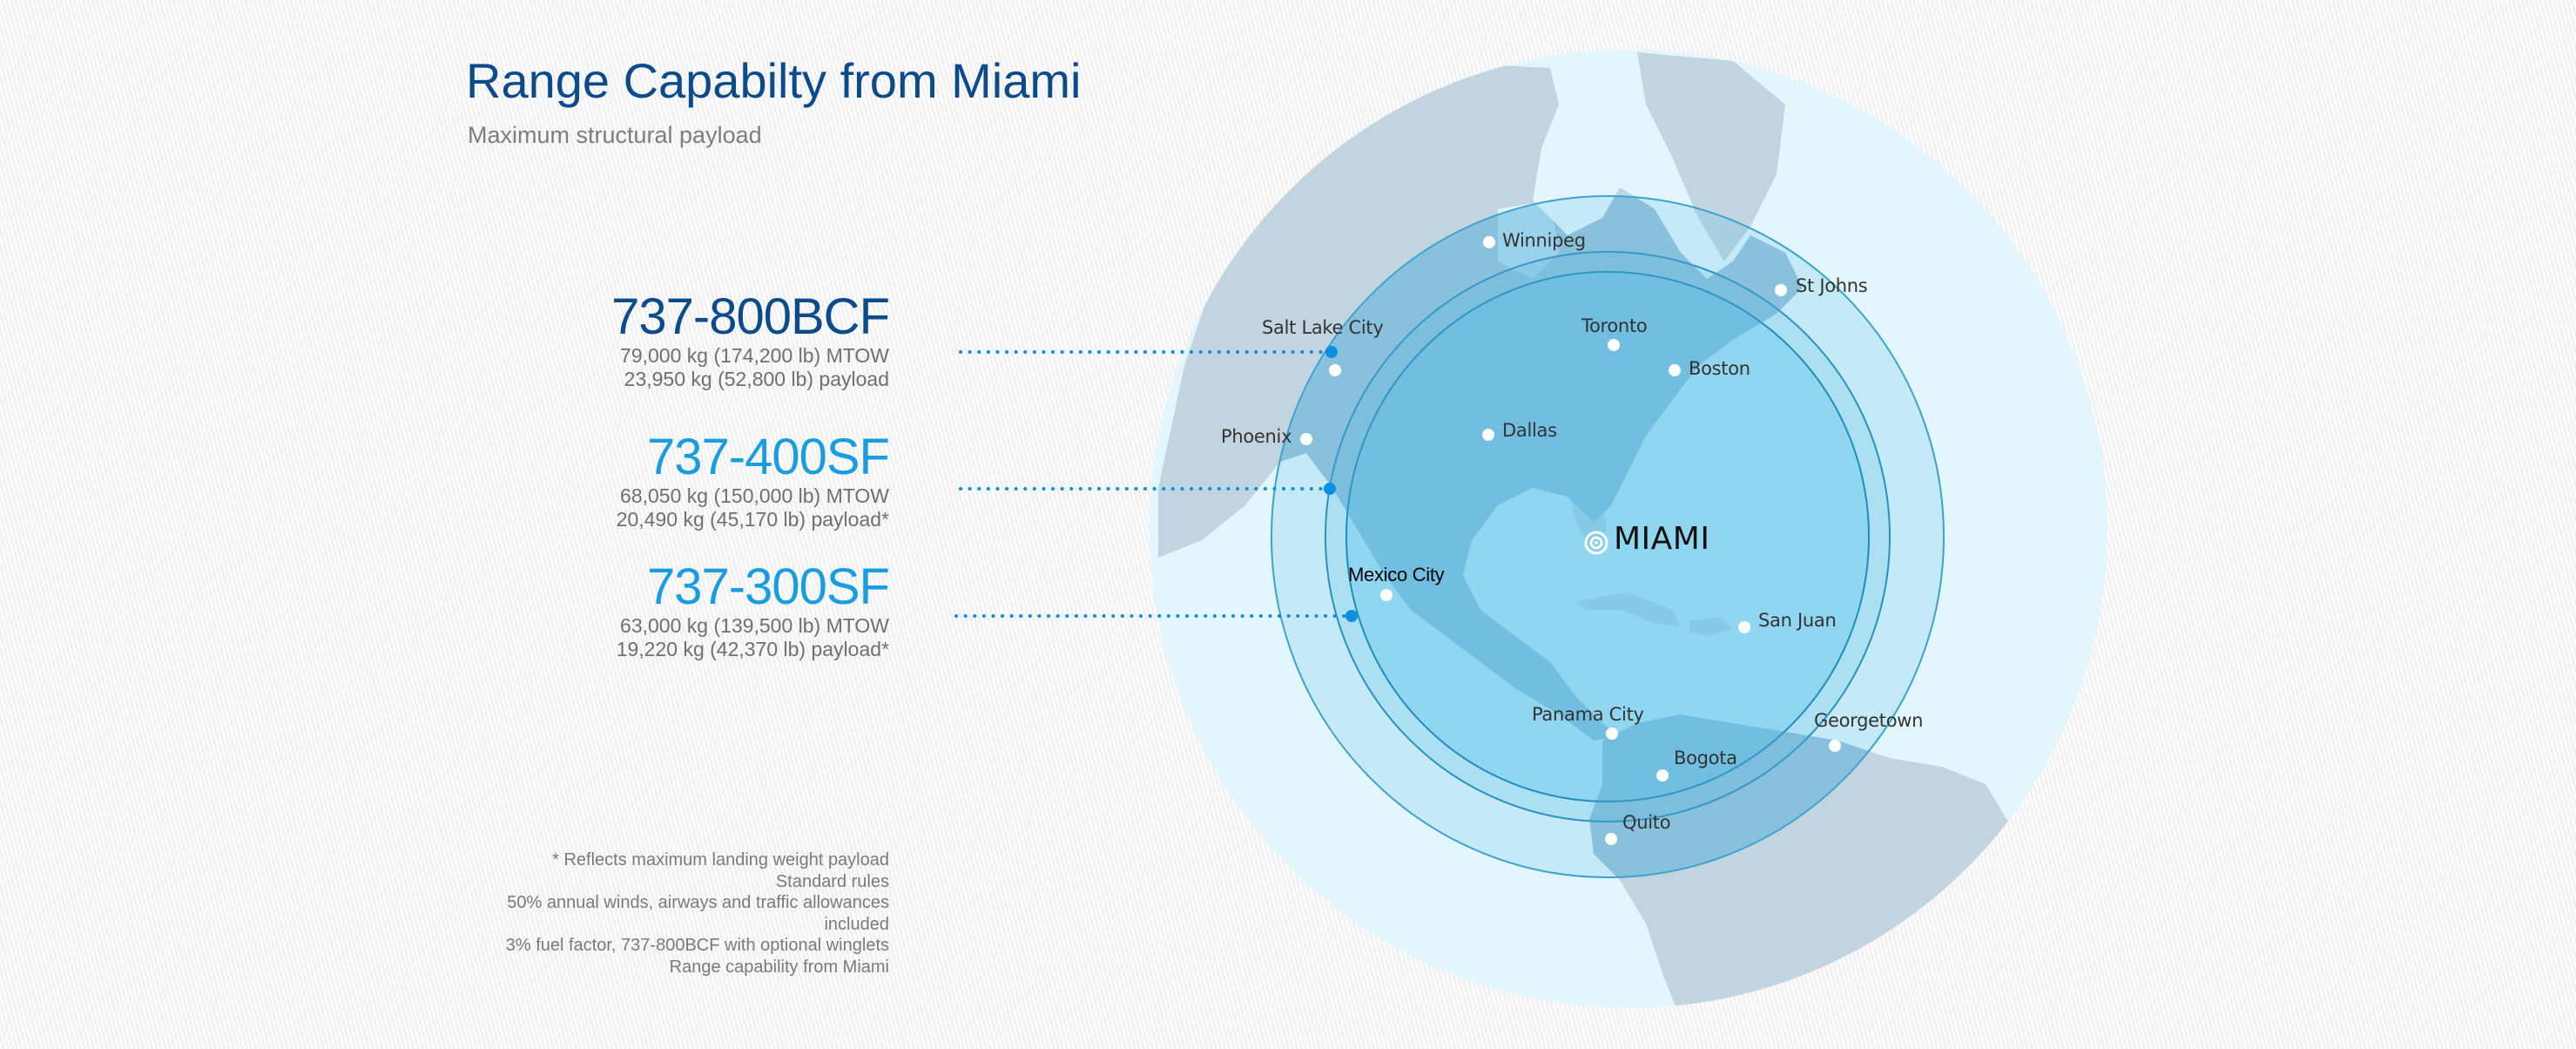 The width and height of the screenshot is (2576, 1049). Describe the element at coordinates (1612, 734) in the screenshot. I see `city-dot-panama-city` at that location.